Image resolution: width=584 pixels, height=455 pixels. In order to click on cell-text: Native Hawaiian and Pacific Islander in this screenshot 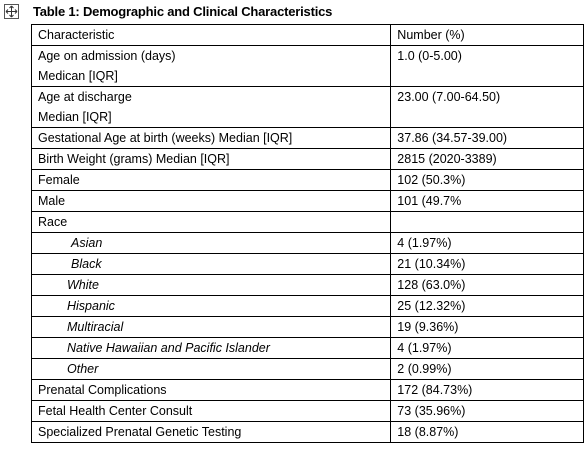, I will do `click(168, 348)`.